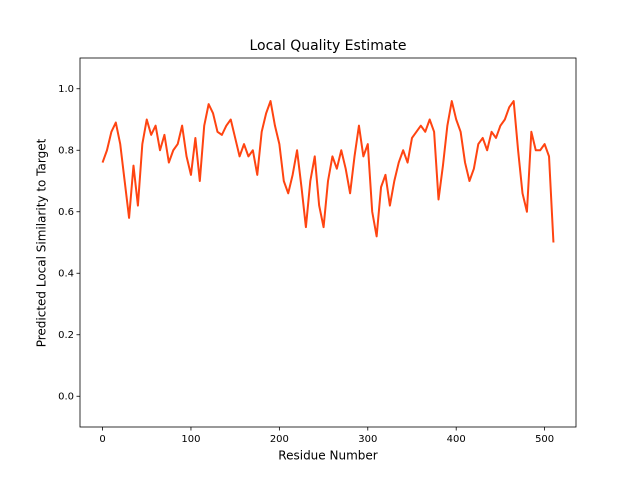 This screenshot has width=640, height=480. I want to click on chart-title: Local Quality Estimate, so click(327, 46).